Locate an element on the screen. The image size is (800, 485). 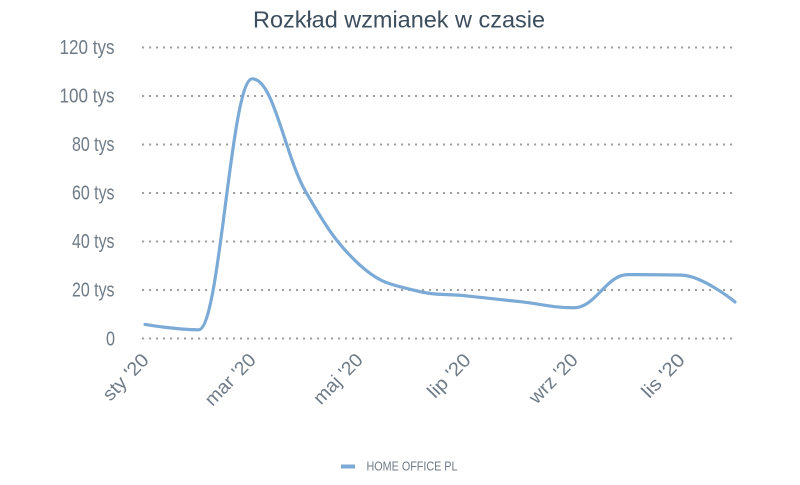
svg-text: 20 tys is located at coordinates (93, 291).